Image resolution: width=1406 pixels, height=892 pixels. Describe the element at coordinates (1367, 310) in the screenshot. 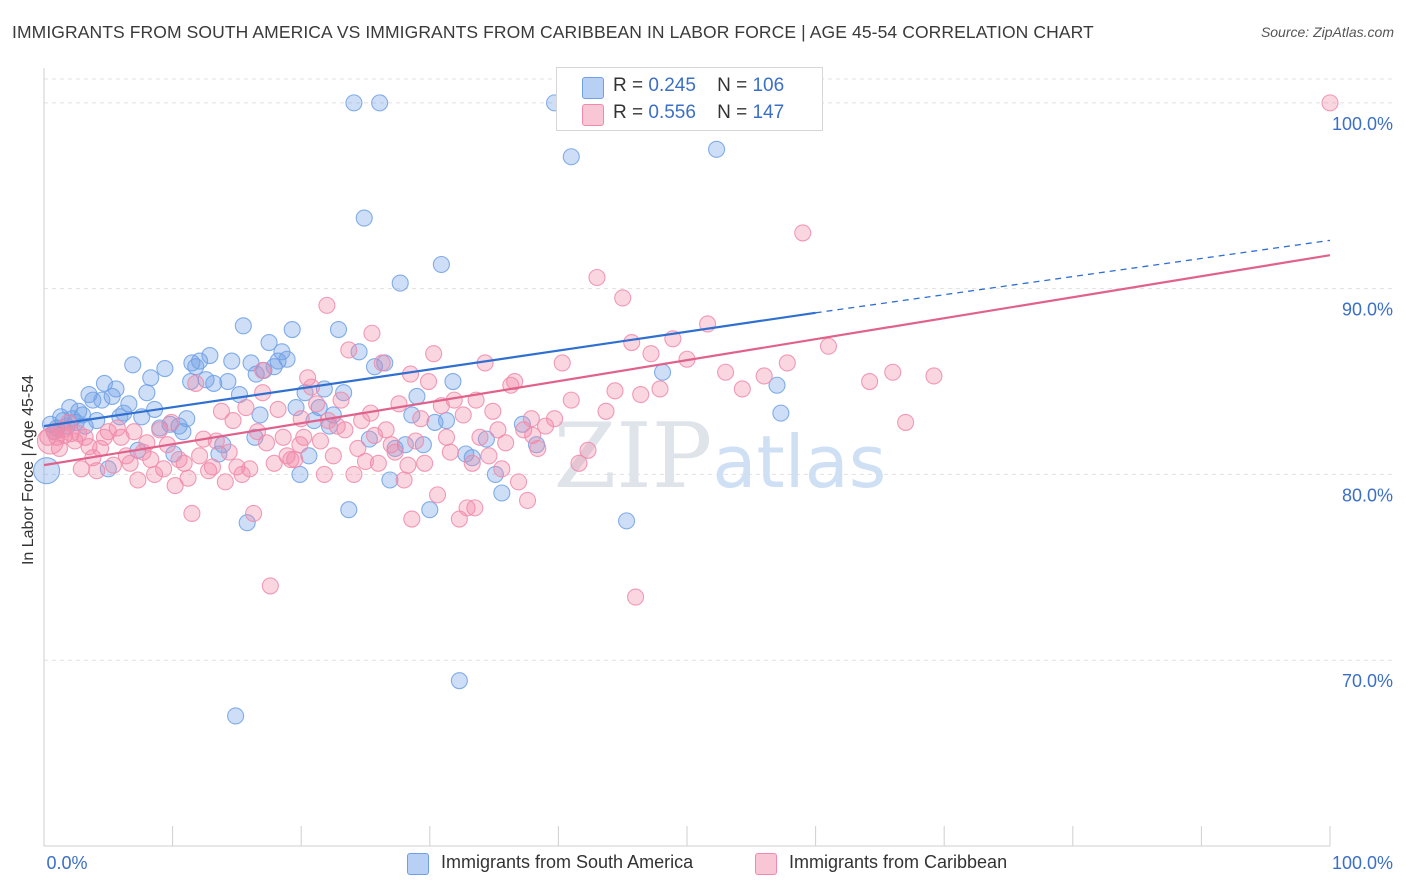

I see `y-tick-label: 90.0%` at that location.